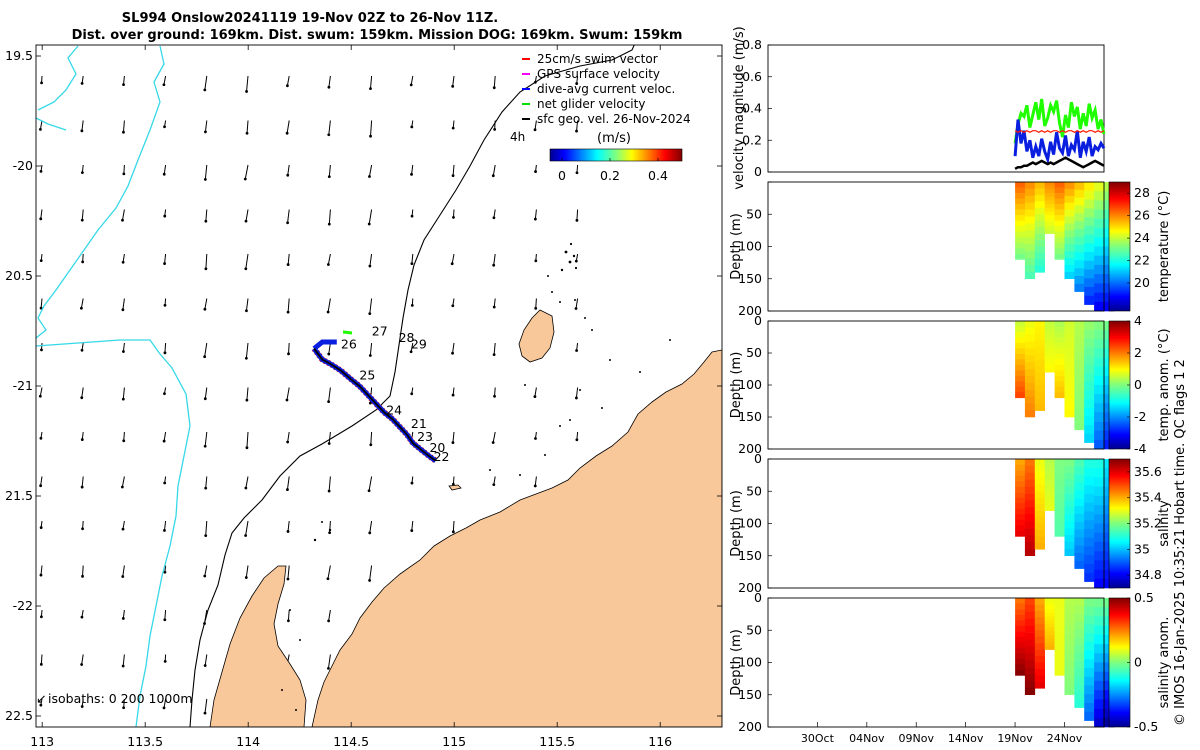 This screenshot has height=750, width=1200. What do you see at coordinates (616, 155) in the screenshot?
I see `speed-colorbar-gradient` at bounding box center [616, 155].